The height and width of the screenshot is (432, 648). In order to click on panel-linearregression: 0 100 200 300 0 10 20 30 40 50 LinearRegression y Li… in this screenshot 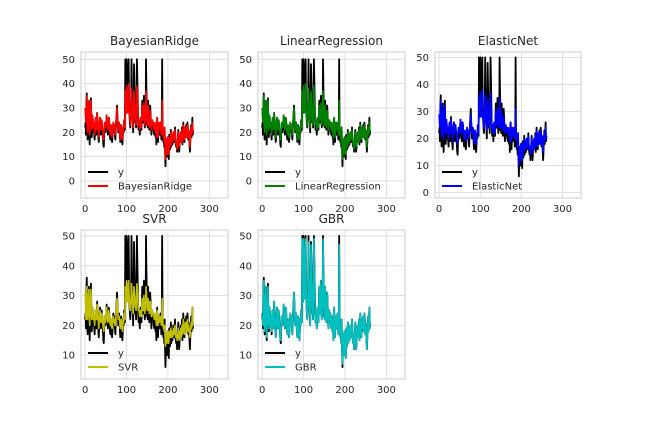, I will do `click(322, 124)`.